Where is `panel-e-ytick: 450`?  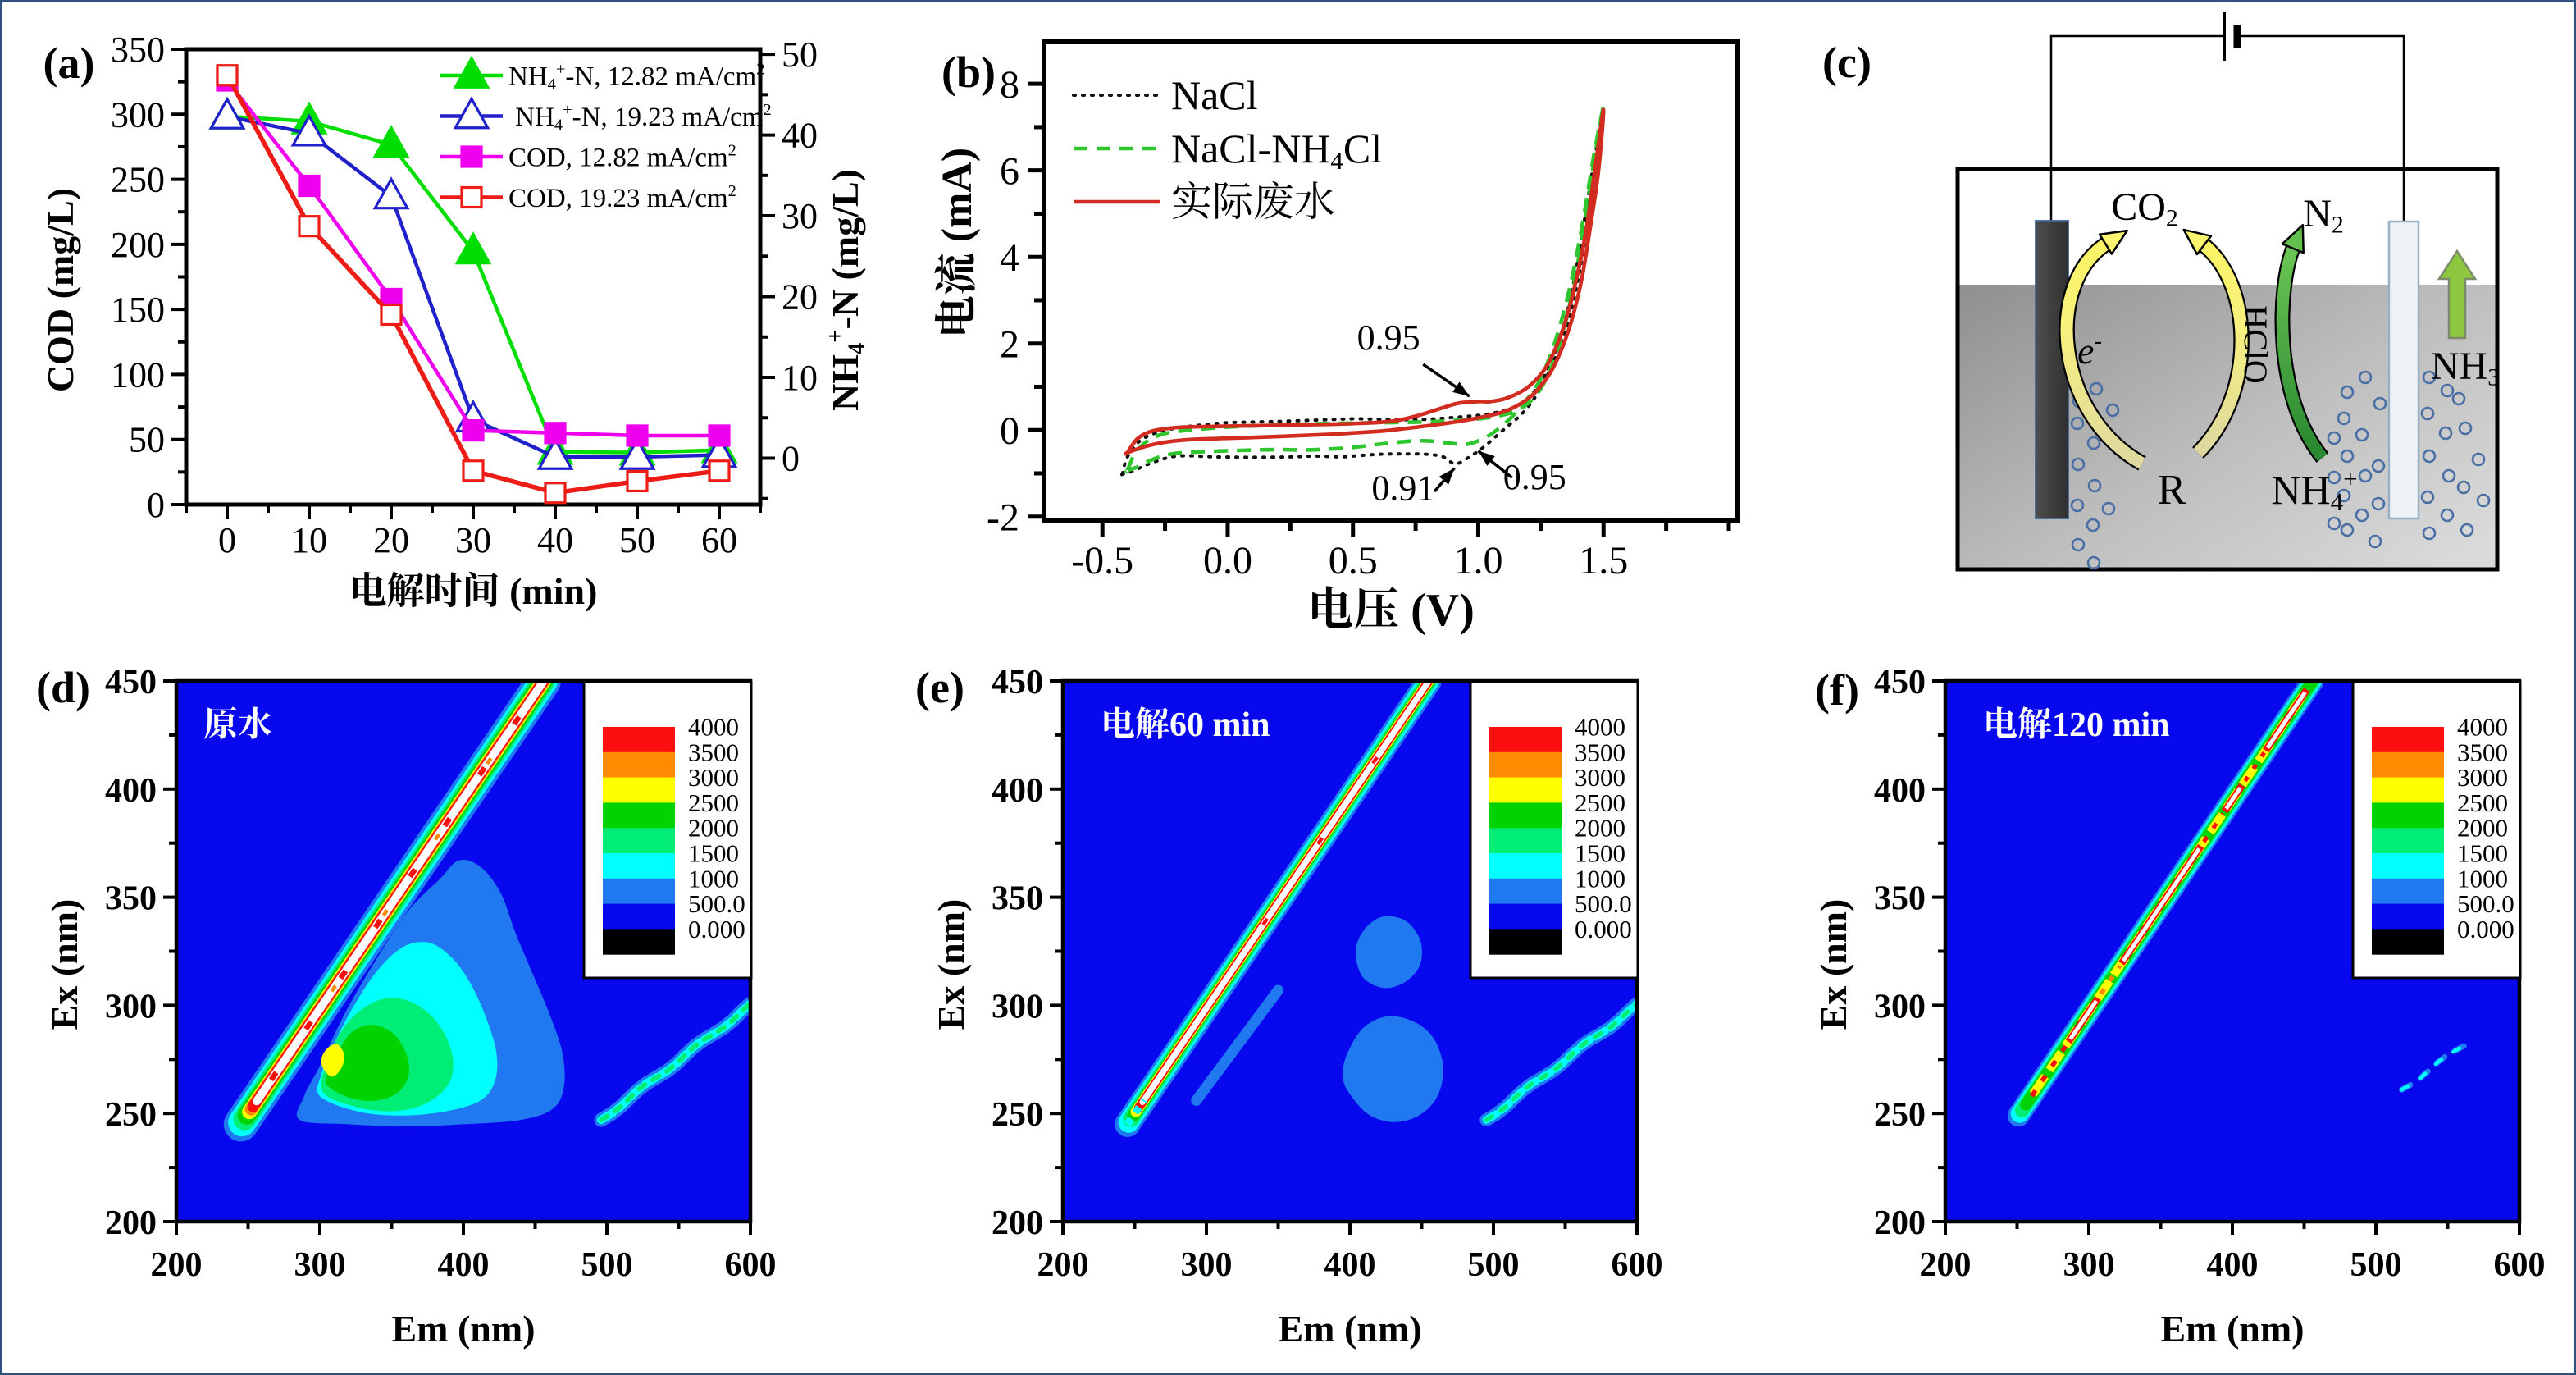
panel-e-ytick: 450 is located at coordinates (1017, 682).